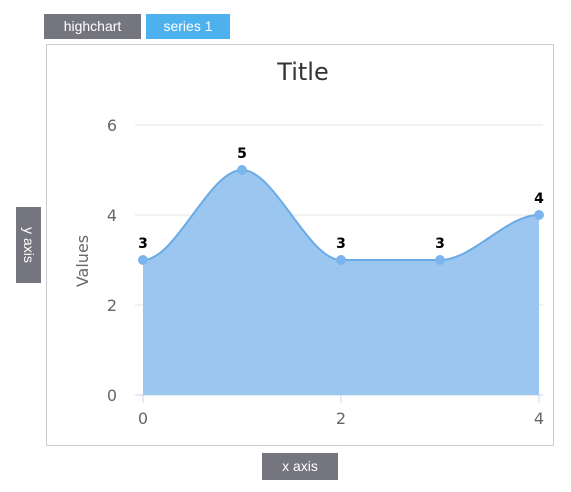 The width and height of the screenshot is (571, 492). I want to click on x-tick-label: 4, so click(539, 418).